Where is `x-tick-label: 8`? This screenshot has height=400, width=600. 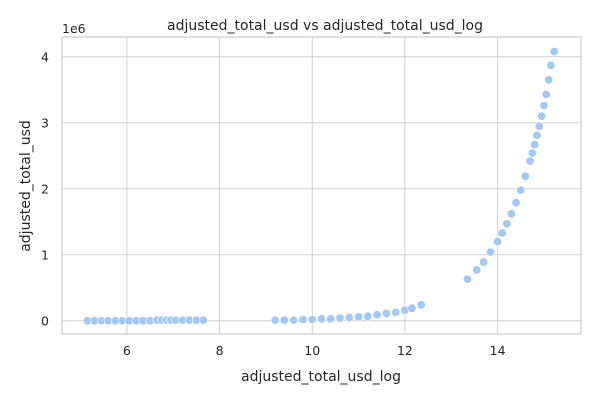 x-tick-label: 8 is located at coordinates (220, 350).